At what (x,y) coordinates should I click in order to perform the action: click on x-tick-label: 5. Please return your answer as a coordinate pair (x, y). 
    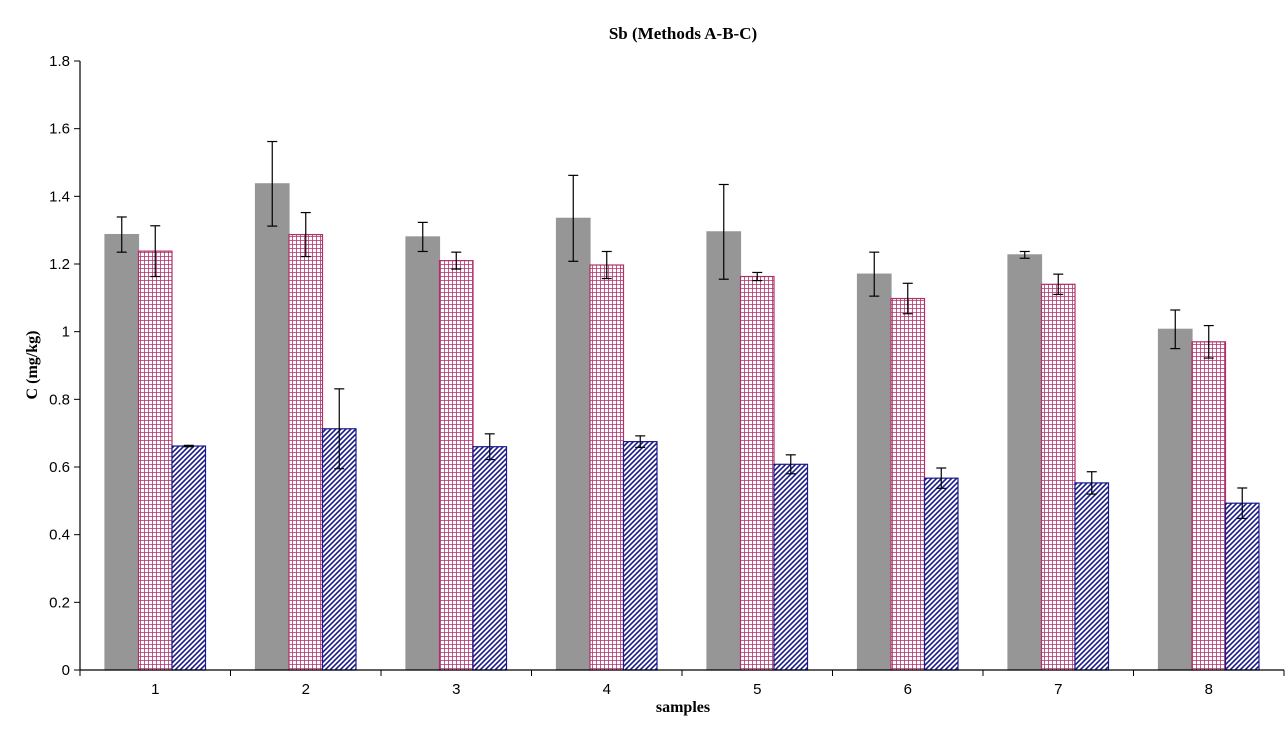
    Looking at the image, I should click on (757, 689).